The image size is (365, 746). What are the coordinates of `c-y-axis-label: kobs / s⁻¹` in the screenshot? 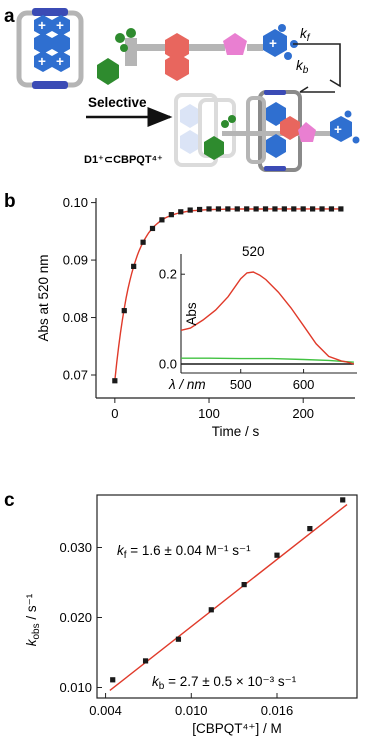 It's located at (33, 619).